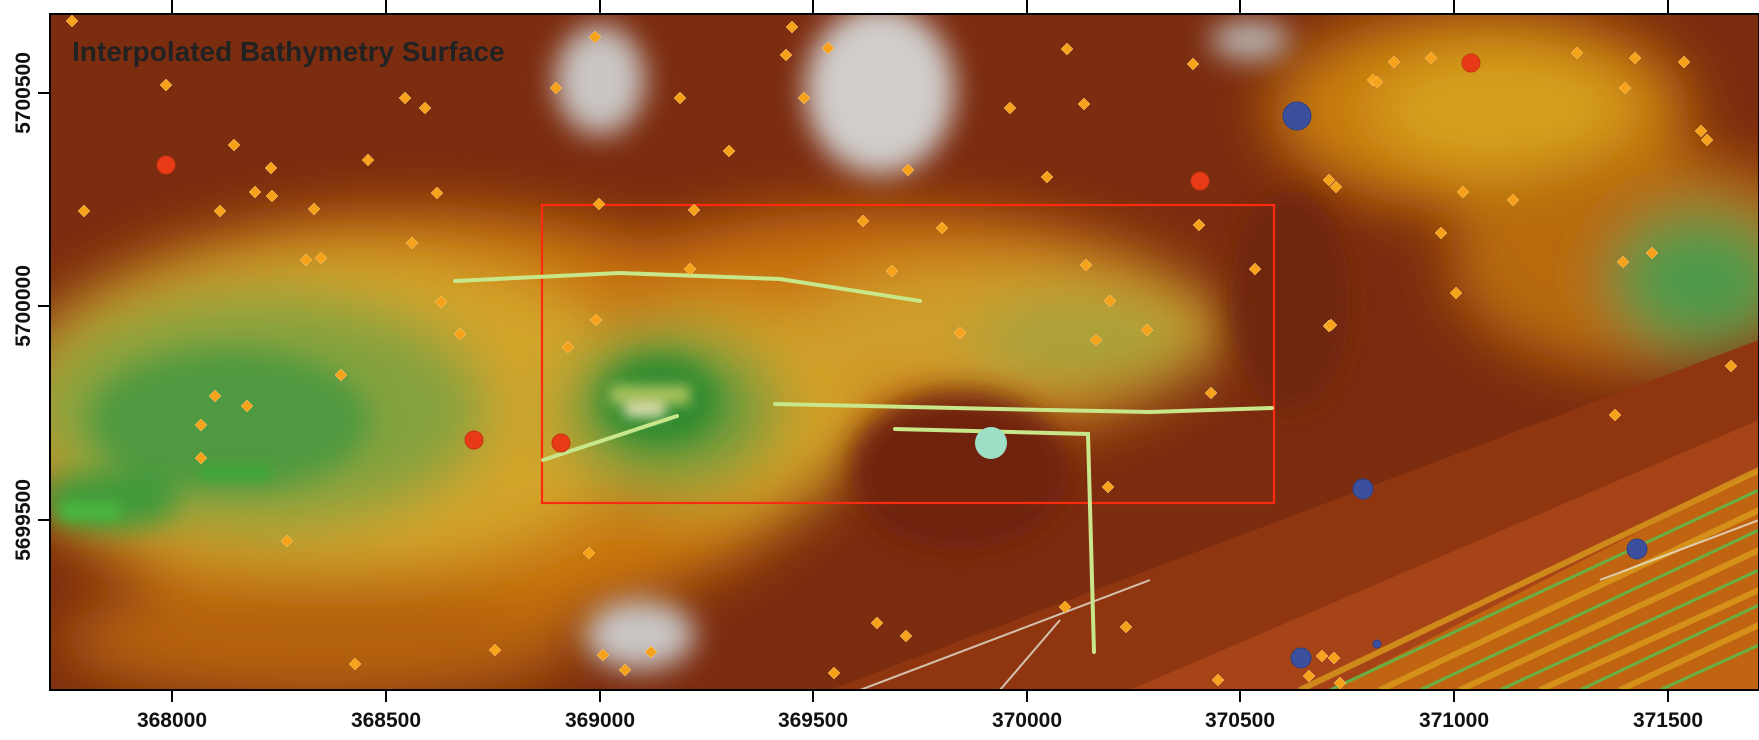  I want to click on x-tick-label: 368500, so click(386, 720).